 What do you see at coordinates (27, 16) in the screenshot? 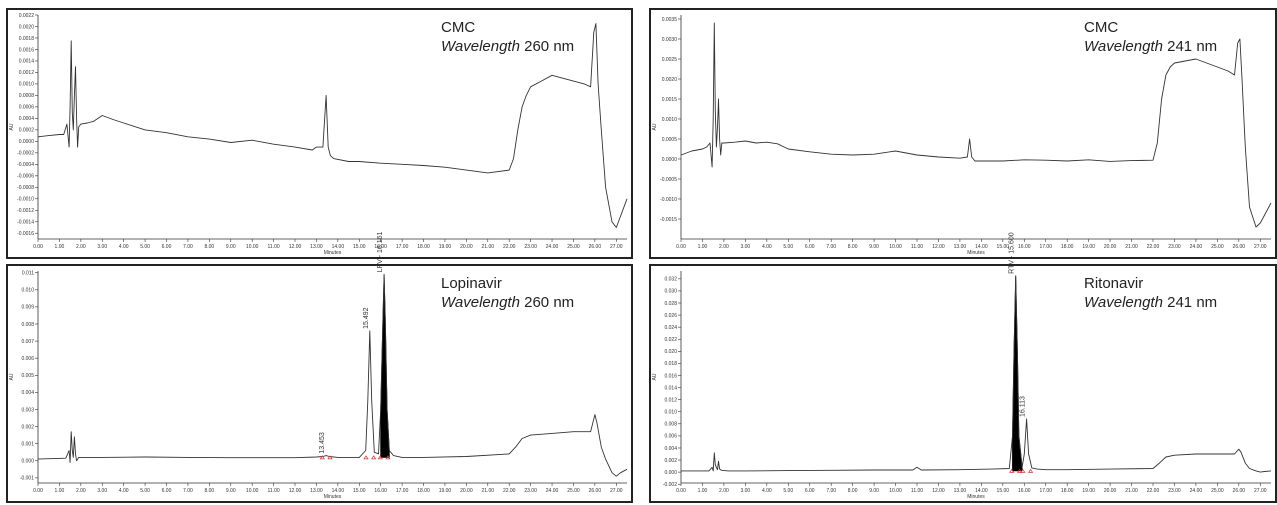
I see `y-tick-label: 0.0022` at bounding box center [27, 16].